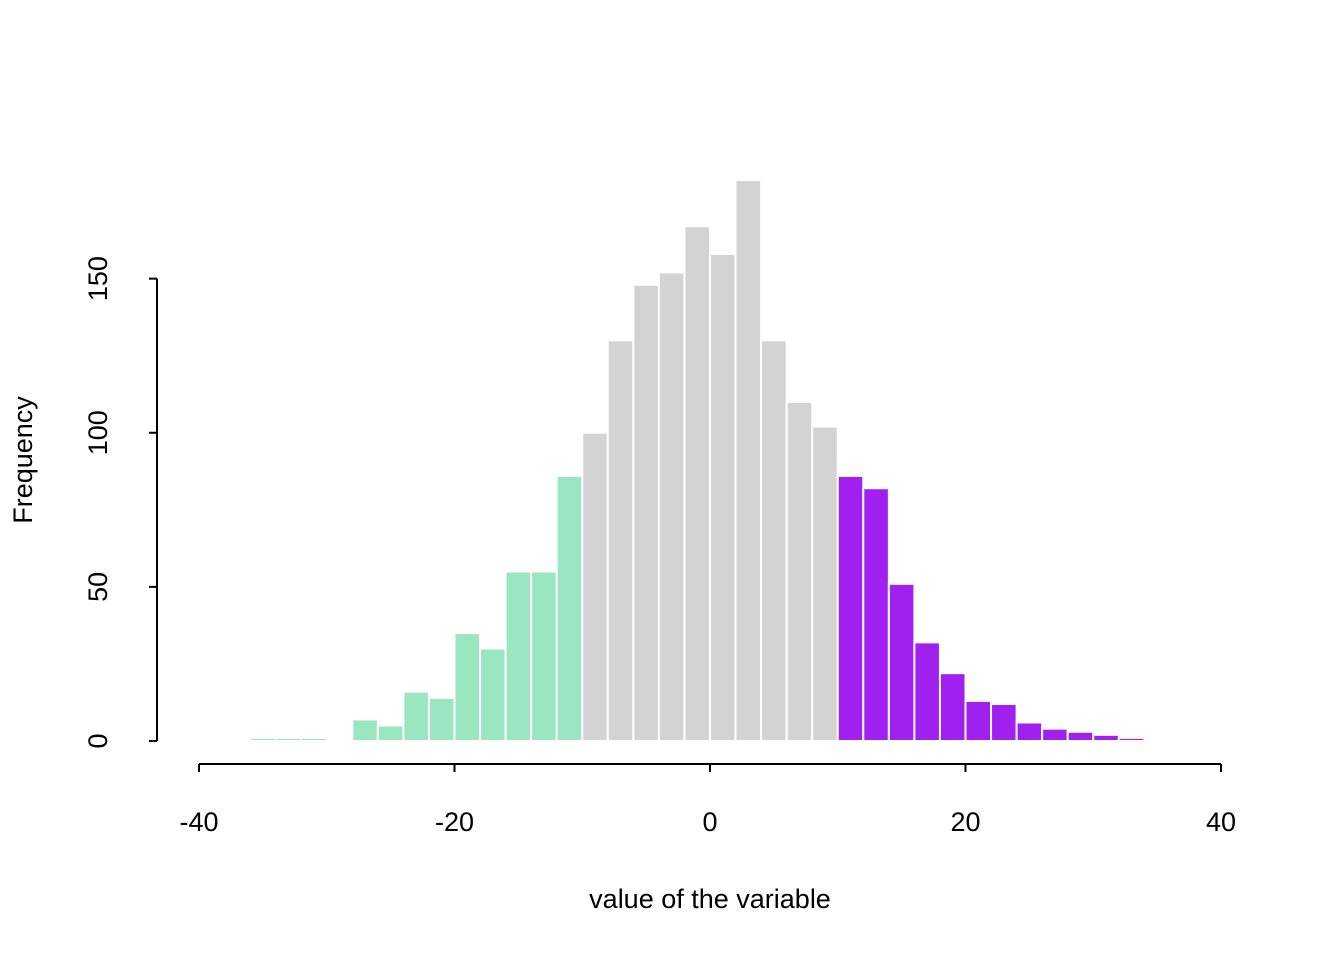 The height and width of the screenshot is (960, 1344). Describe the element at coordinates (23, 460) in the screenshot. I see `y-axis-label: Frequency` at that location.